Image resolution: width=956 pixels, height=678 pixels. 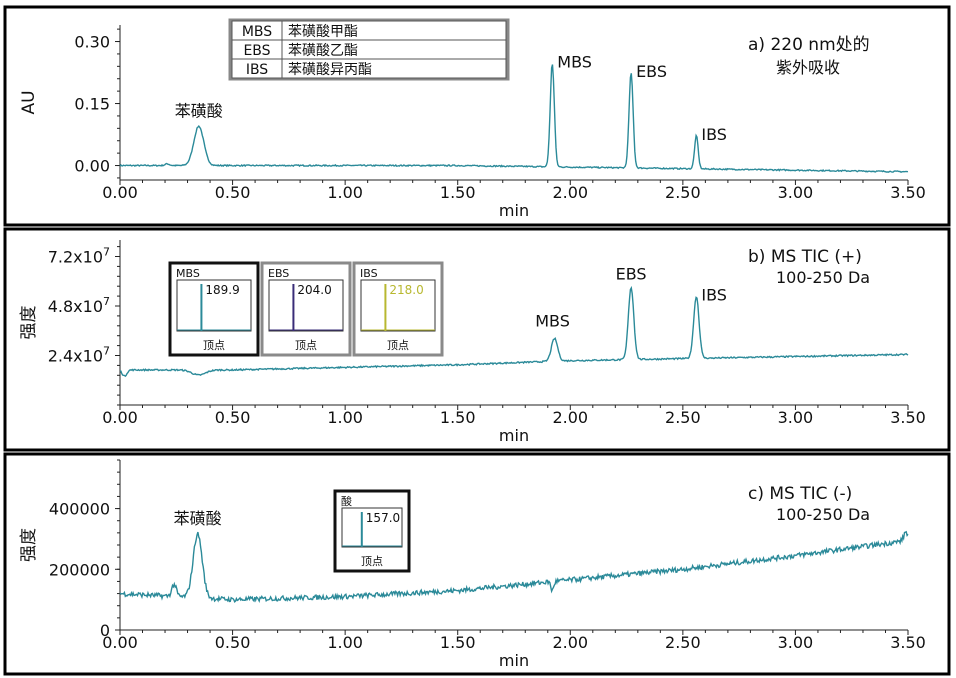 I want to click on legend-name: 苯磺酸甲酯, so click(x=323, y=31).